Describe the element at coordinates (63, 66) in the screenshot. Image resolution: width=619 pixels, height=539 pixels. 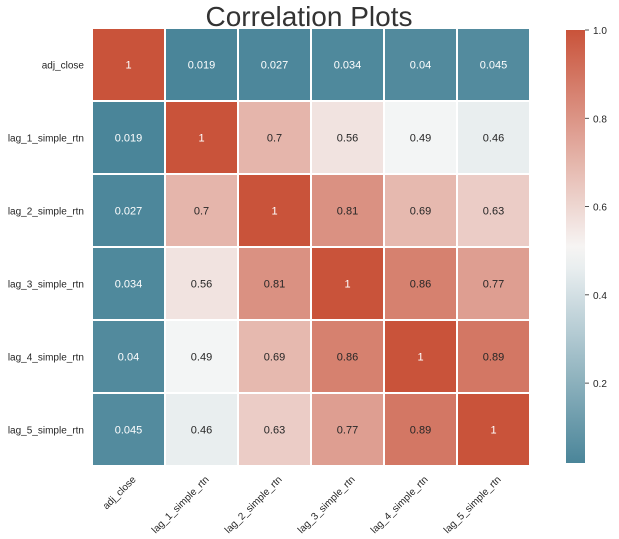
I see `y-tick-label: adj_close` at that location.